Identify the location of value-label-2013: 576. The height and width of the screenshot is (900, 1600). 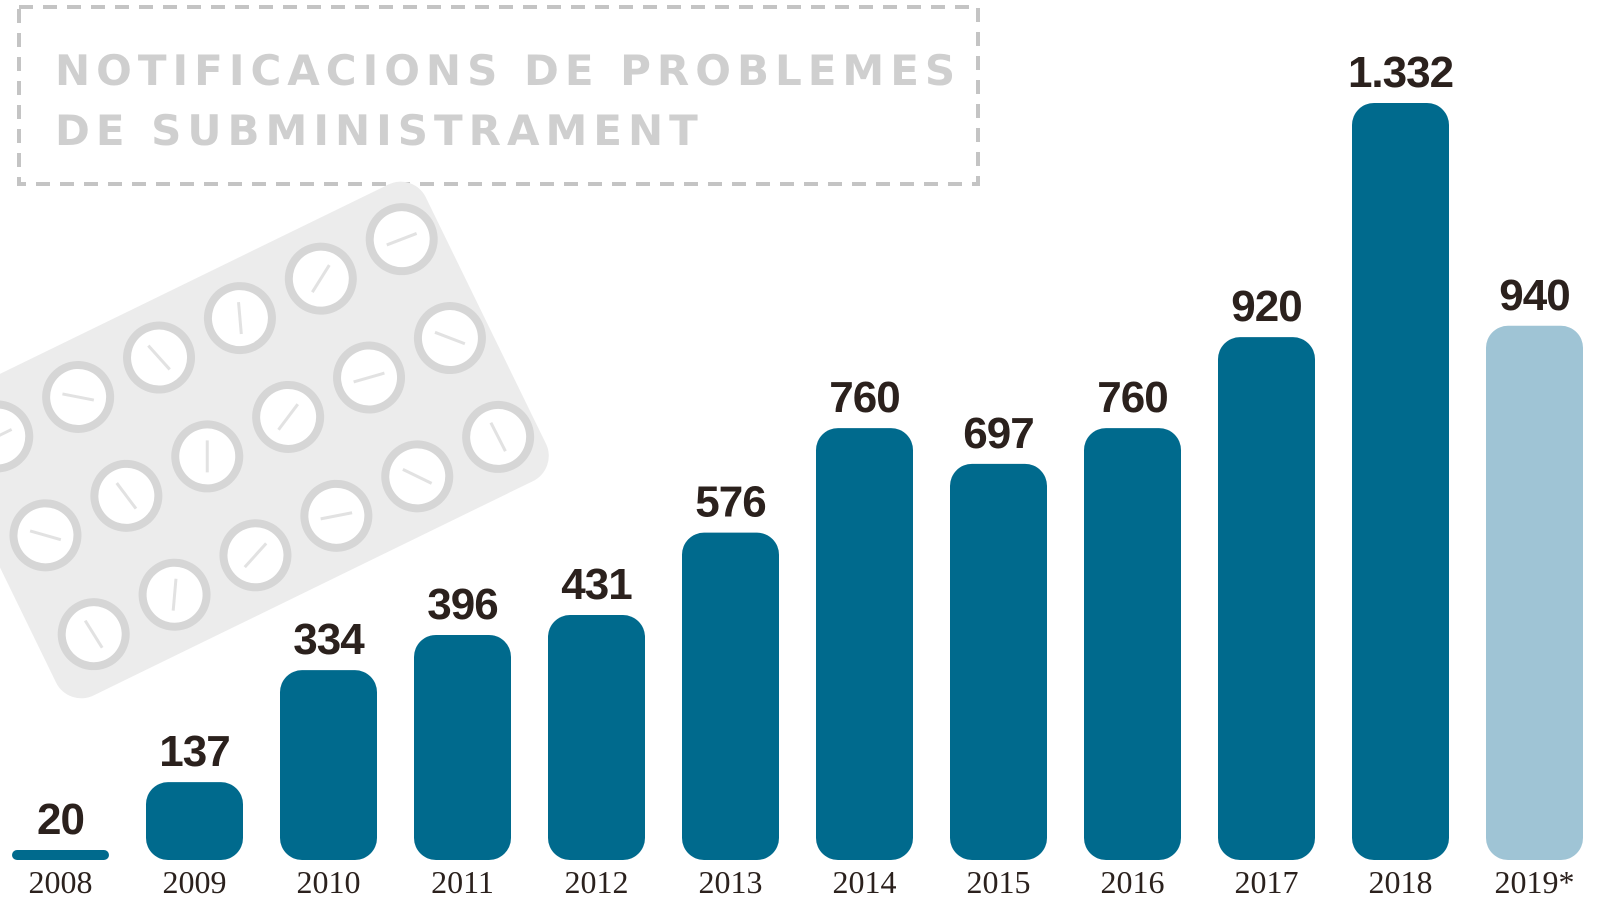
(730, 502).